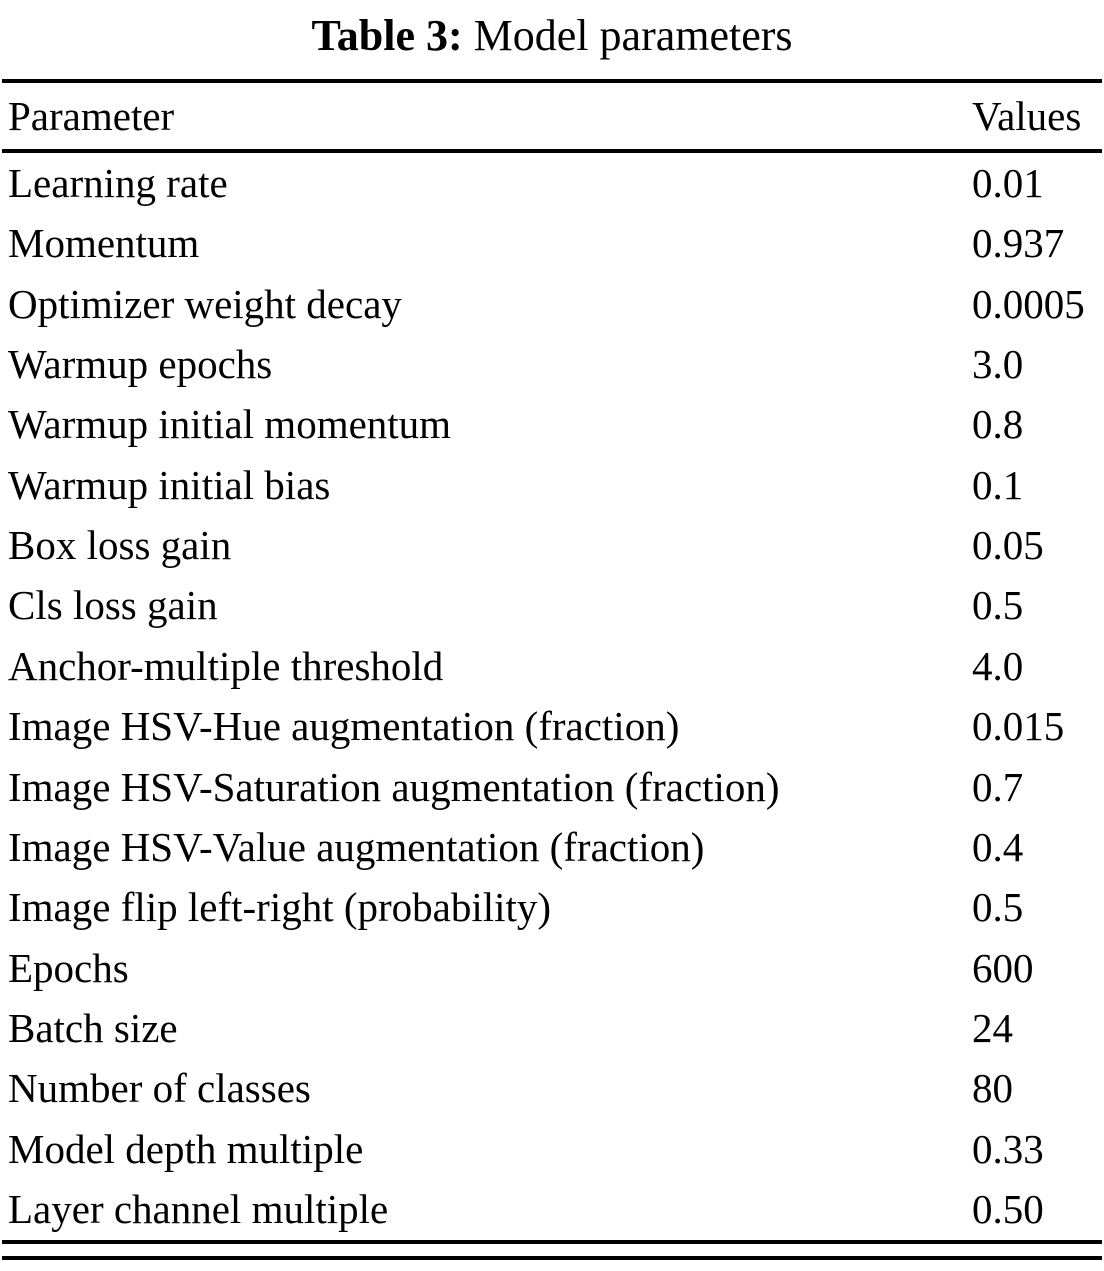  I want to click on header-row: Parameter Values, so click(552, 116).